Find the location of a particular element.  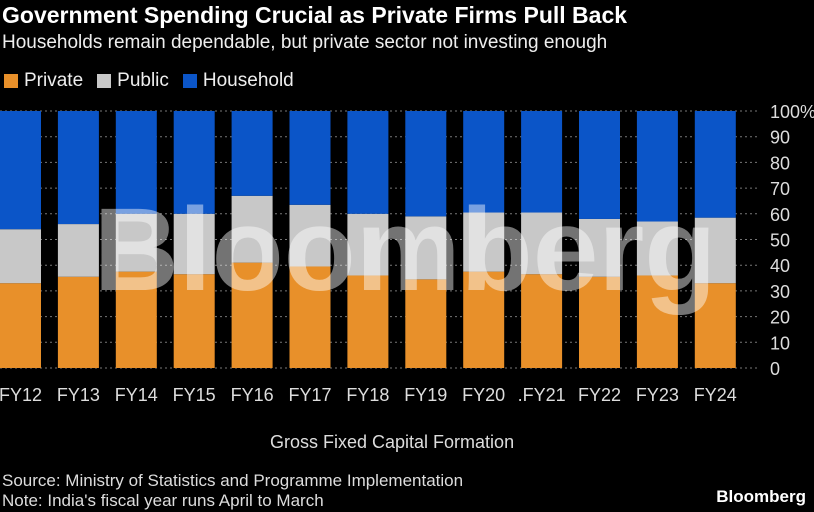

bar-private-FY18 is located at coordinates (368, 321).